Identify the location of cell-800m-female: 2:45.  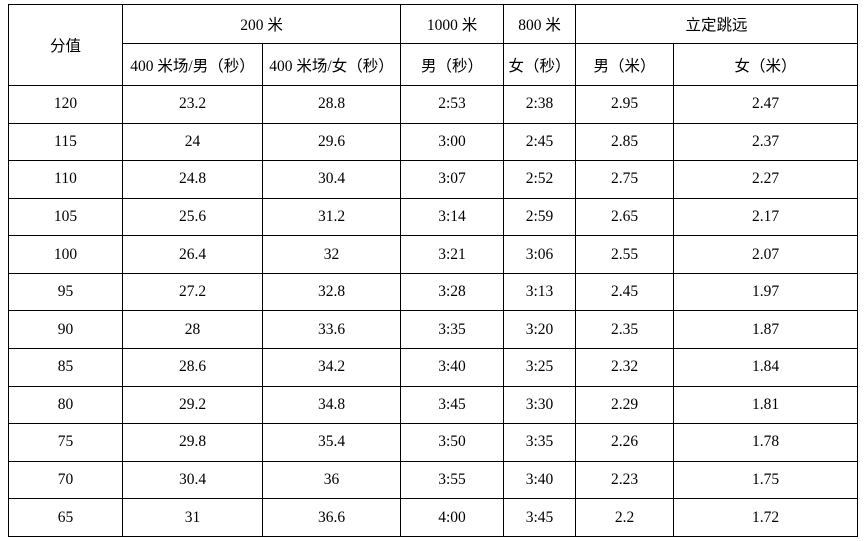
(540, 142).